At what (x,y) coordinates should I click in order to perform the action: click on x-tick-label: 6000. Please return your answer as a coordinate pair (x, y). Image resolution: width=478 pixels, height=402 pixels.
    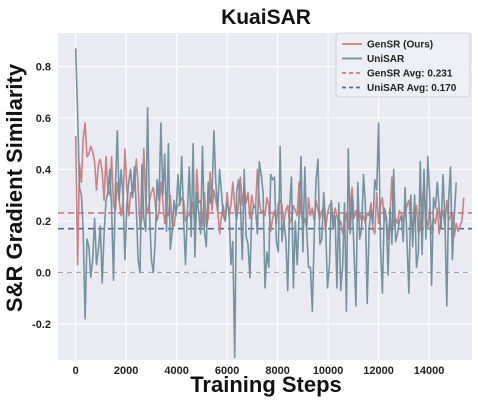
    Looking at the image, I should click on (227, 371).